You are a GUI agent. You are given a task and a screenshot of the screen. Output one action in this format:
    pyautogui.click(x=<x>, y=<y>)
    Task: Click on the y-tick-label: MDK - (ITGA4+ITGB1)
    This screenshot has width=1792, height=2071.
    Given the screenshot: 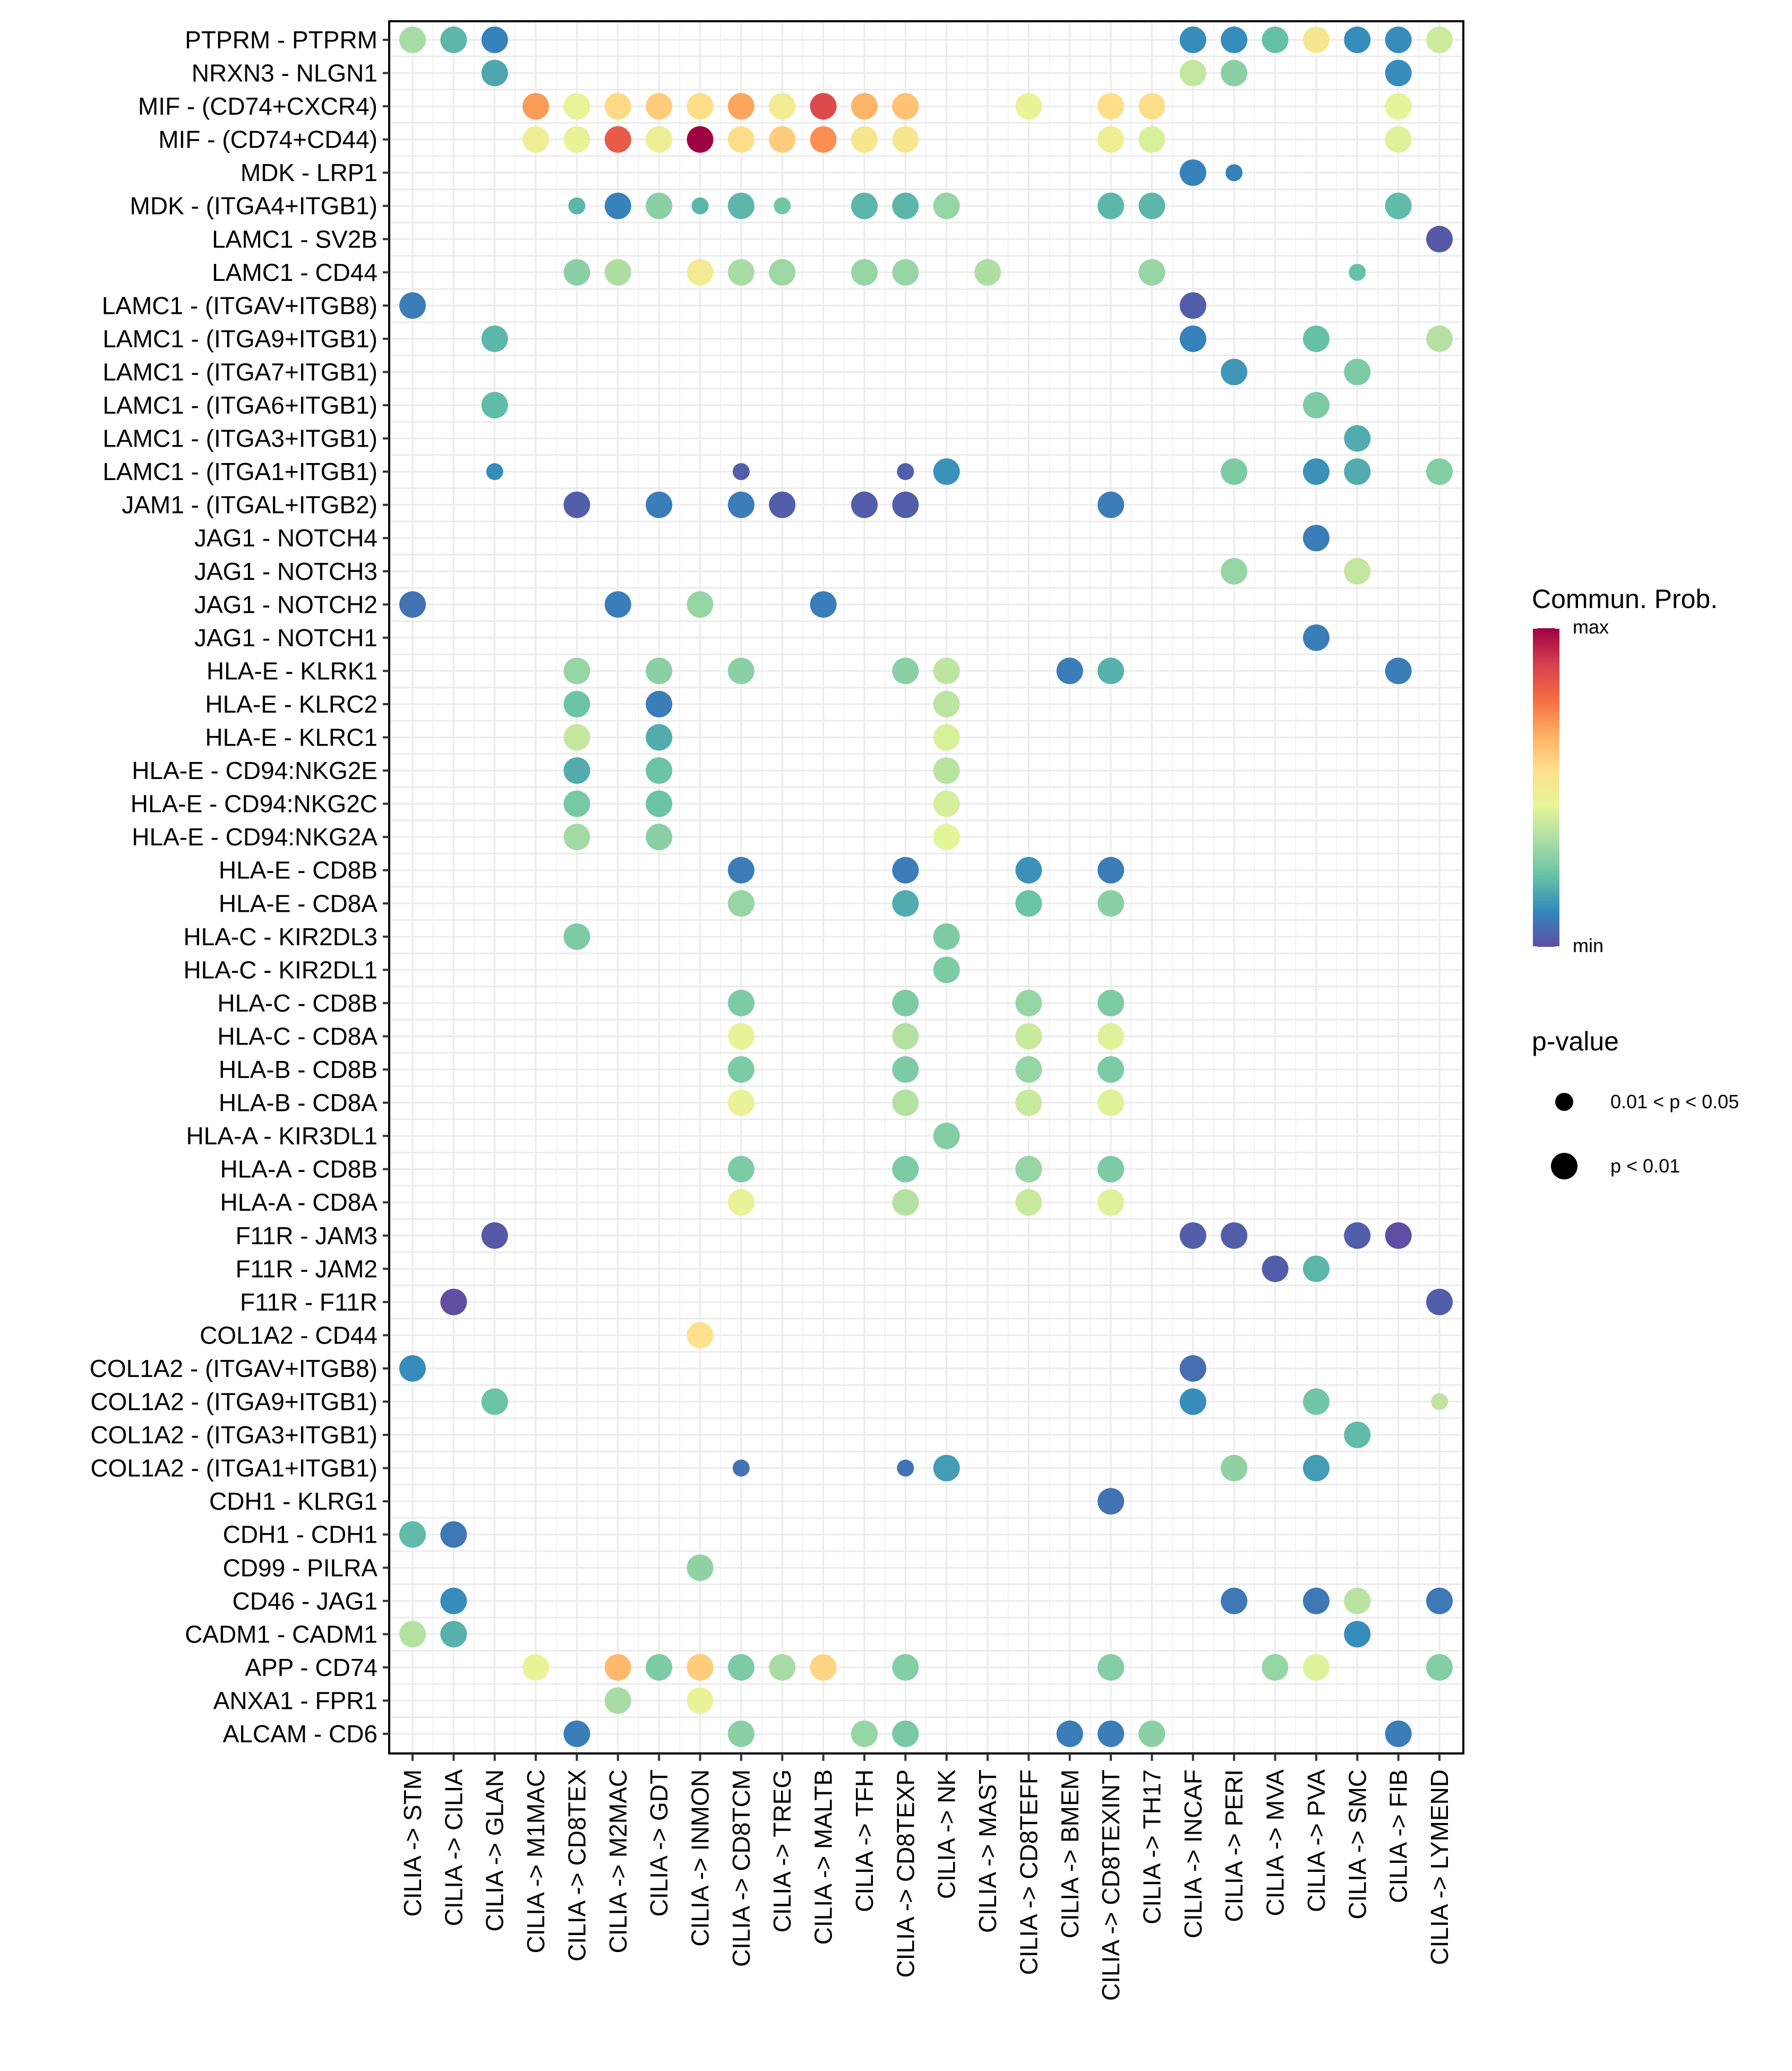 What is the action you would take?
    pyautogui.click(x=254, y=206)
    